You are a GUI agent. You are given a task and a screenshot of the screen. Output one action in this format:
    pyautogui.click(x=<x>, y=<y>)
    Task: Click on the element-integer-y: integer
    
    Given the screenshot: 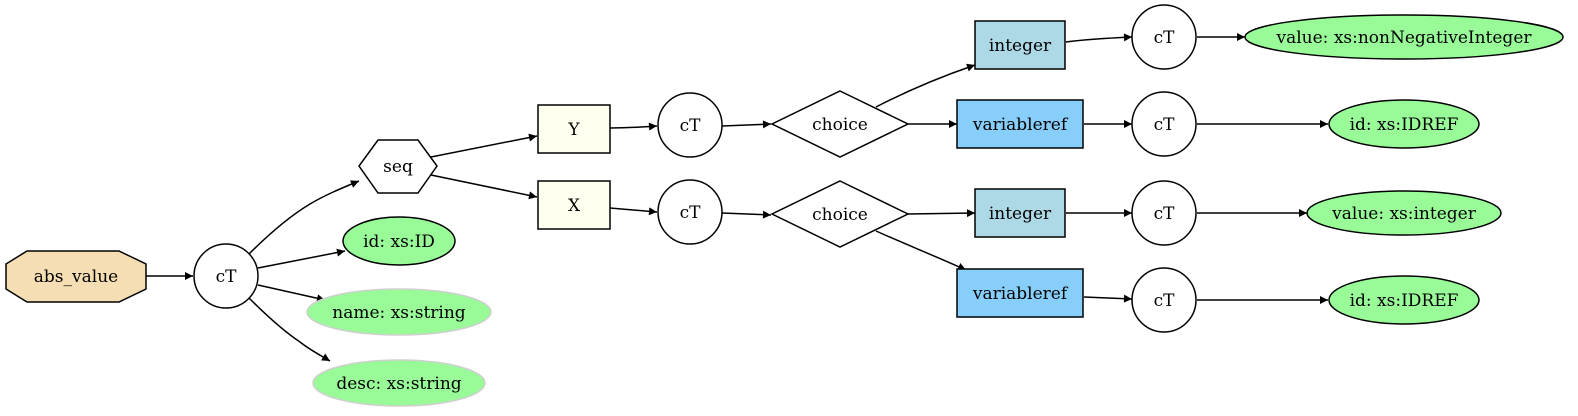 What is the action you would take?
    pyautogui.click(x=1020, y=45)
    